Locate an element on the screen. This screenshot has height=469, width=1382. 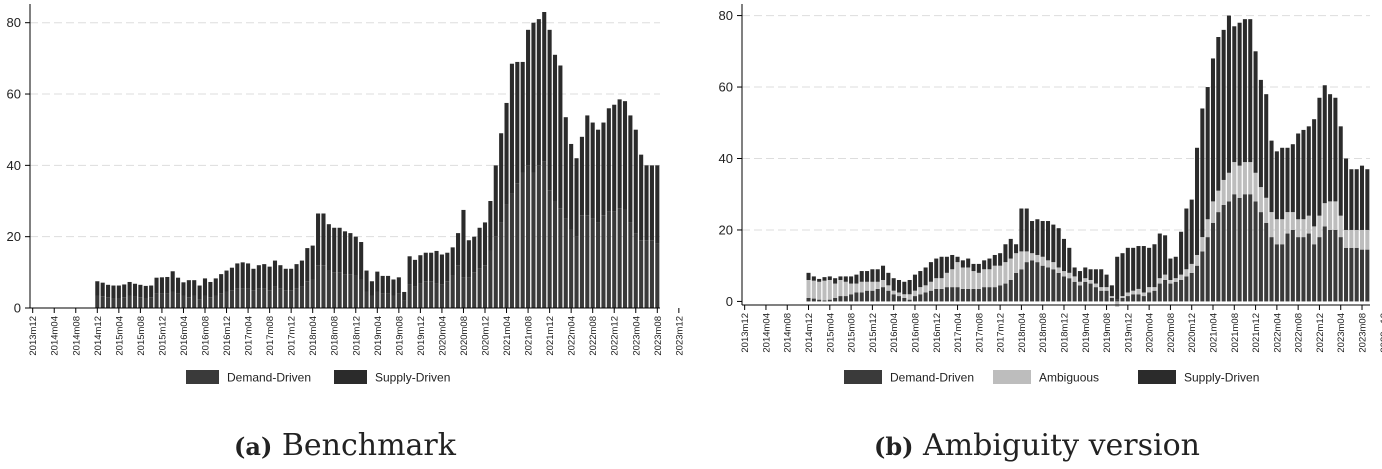
x-tick-label: 2023m04 is located at coordinates (1341, 333).